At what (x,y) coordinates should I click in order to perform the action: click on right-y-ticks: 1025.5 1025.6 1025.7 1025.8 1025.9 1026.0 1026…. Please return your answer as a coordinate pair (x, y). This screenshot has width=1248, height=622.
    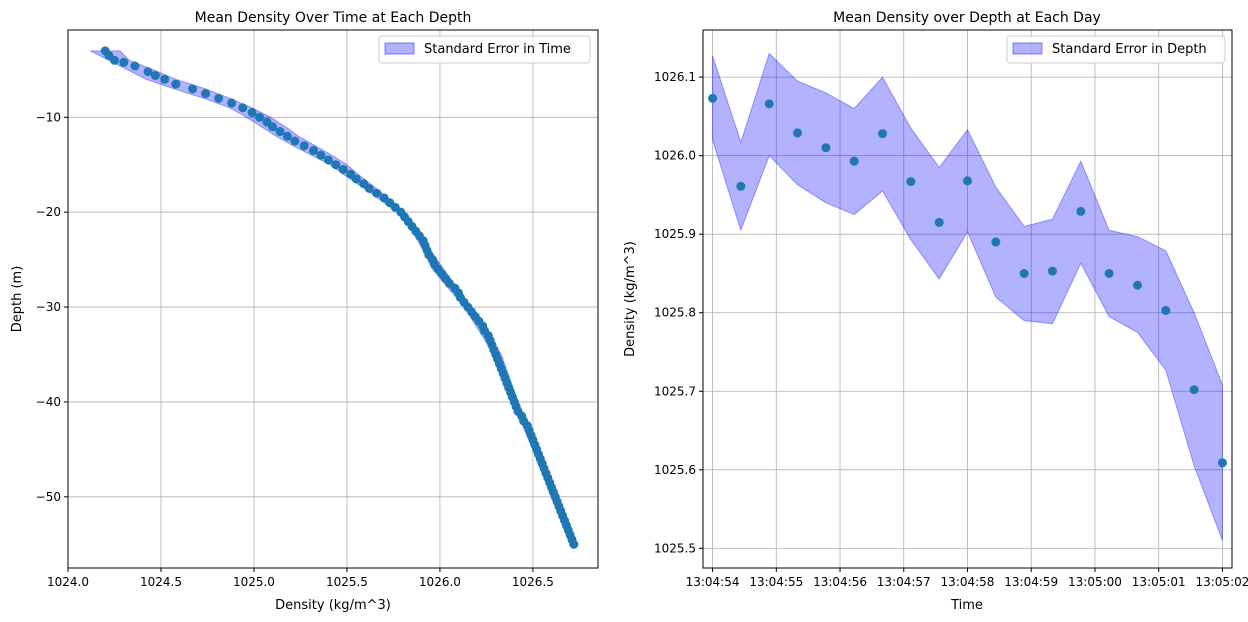
    Looking at the image, I should click on (678, 312).